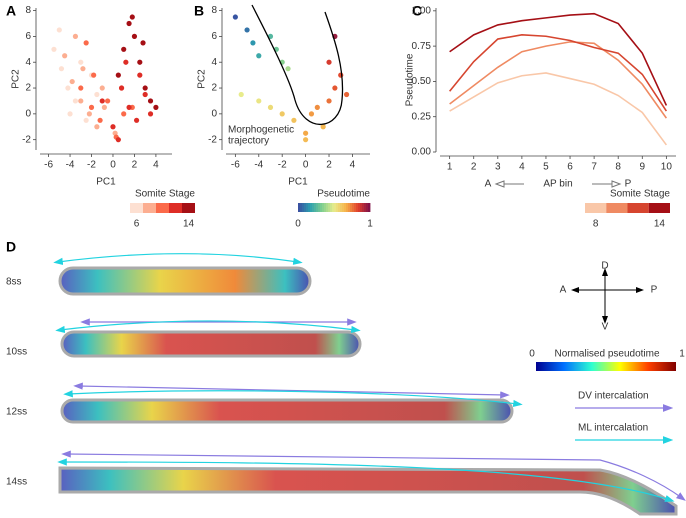  Describe the element at coordinates (607, 184) in the screenshot. I see `x-axis-arrow` at that location.